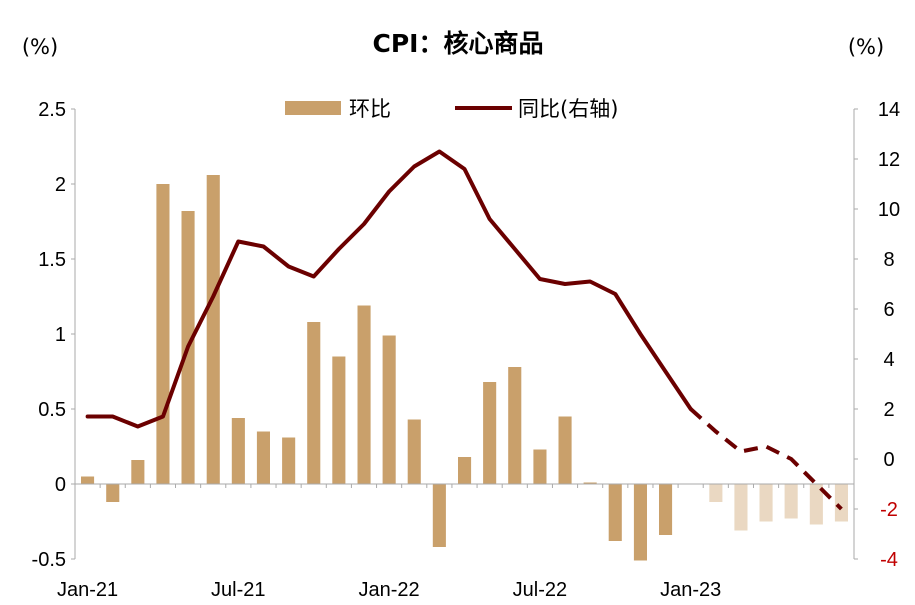  What do you see at coordinates (313, 108) in the screenshot?
I see `legend-bar-swatch` at bounding box center [313, 108].